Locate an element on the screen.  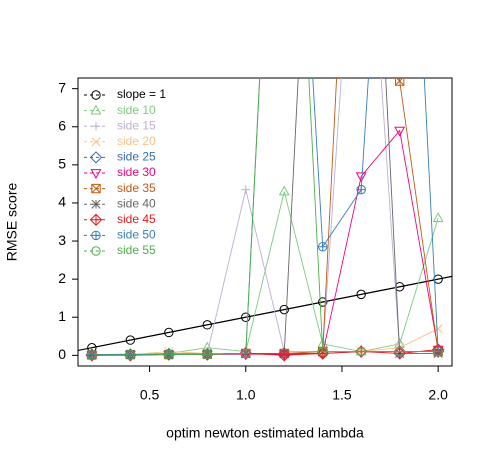
x-tick-label: 1.5 is located at coordinates (342, 395).